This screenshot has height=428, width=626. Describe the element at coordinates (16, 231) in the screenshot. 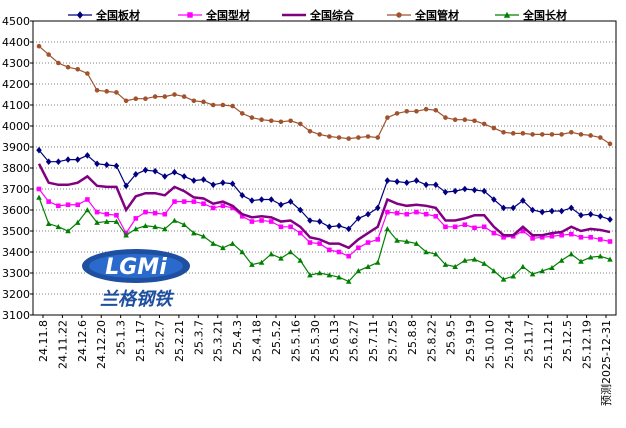

I see `y-tick-label: 3500` at that location.